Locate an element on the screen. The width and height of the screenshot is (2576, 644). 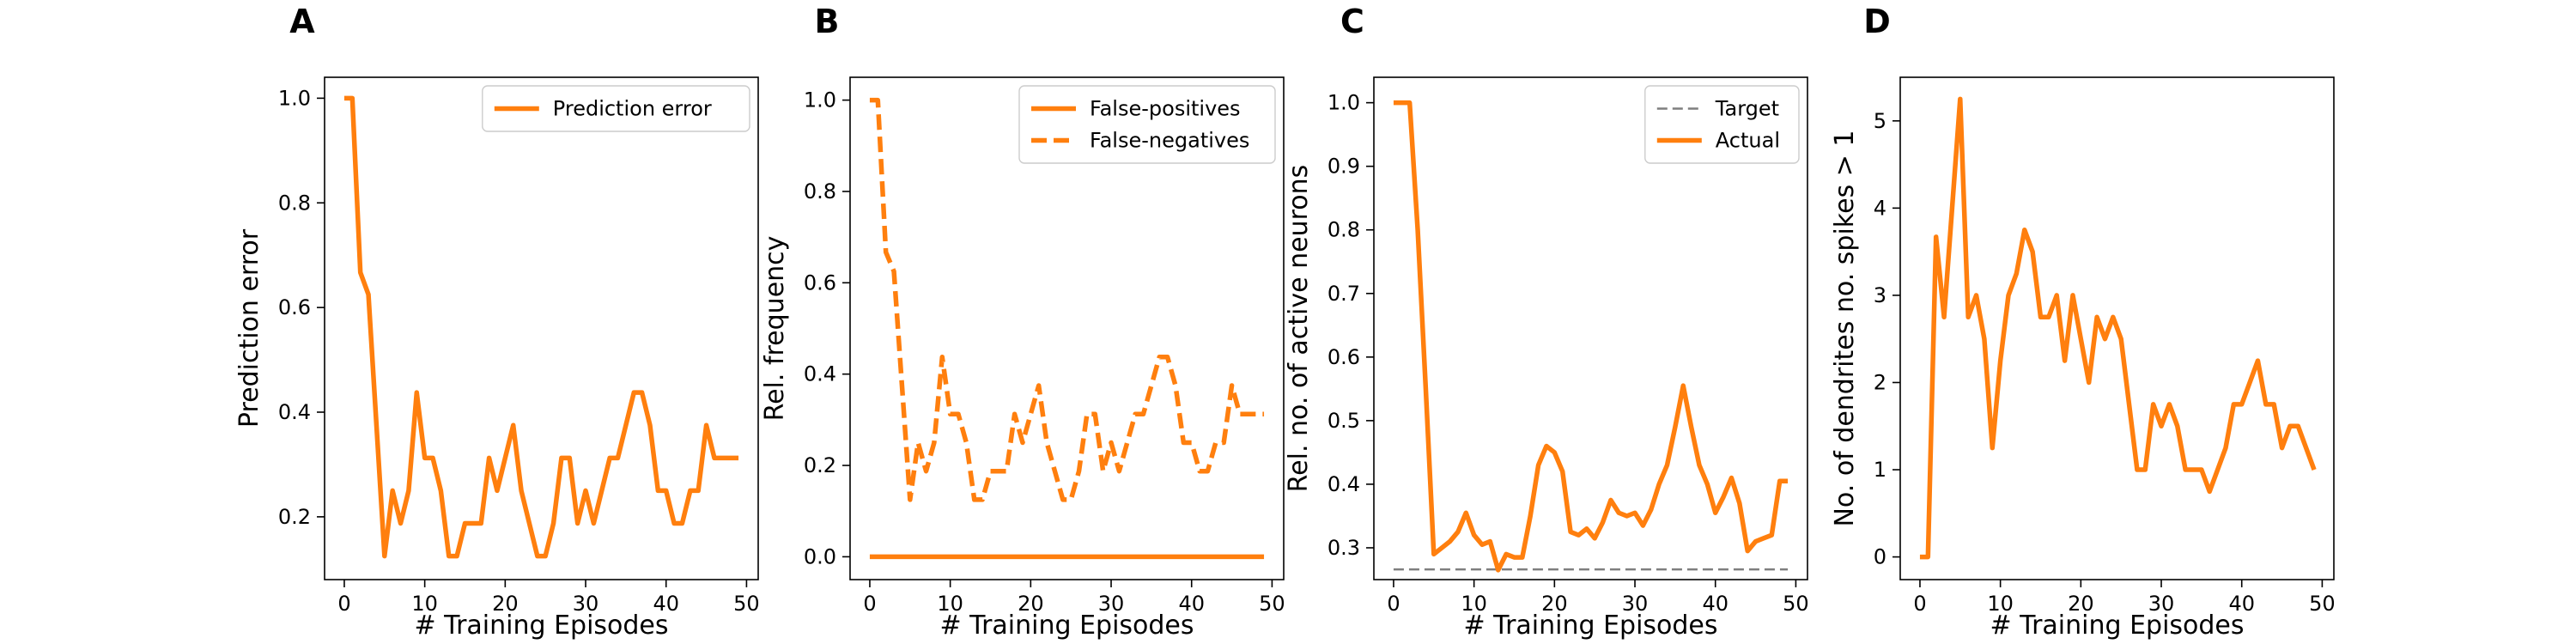
legend-label: Target is located at coordinates (1747, 109).